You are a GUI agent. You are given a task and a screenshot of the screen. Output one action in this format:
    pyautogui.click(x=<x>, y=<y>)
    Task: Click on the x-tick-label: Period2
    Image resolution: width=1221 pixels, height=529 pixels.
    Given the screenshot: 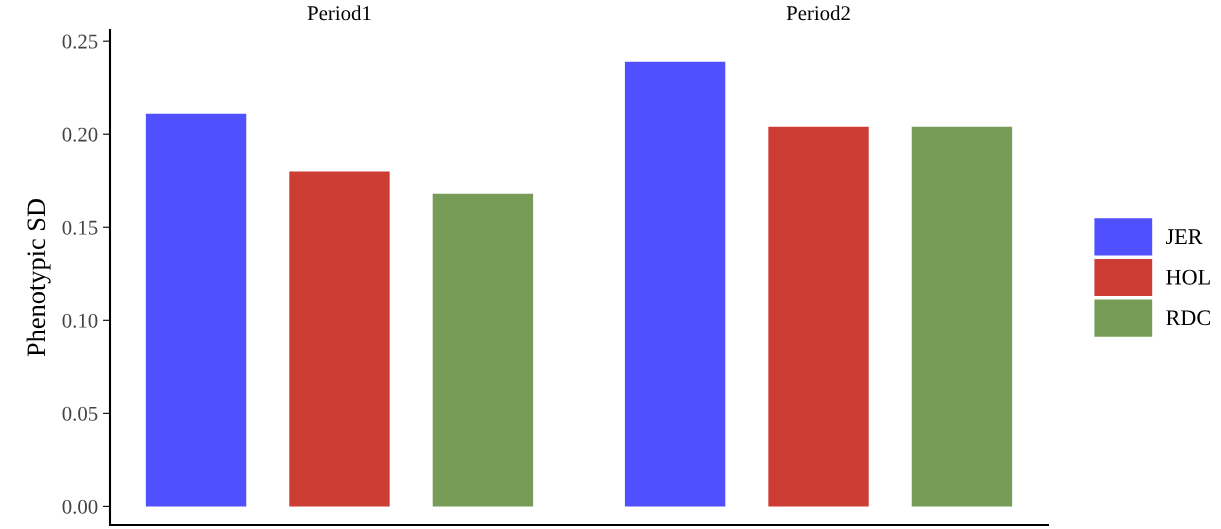 What is the action you would take?
    pyautogui.click(x=818, y=13)
    